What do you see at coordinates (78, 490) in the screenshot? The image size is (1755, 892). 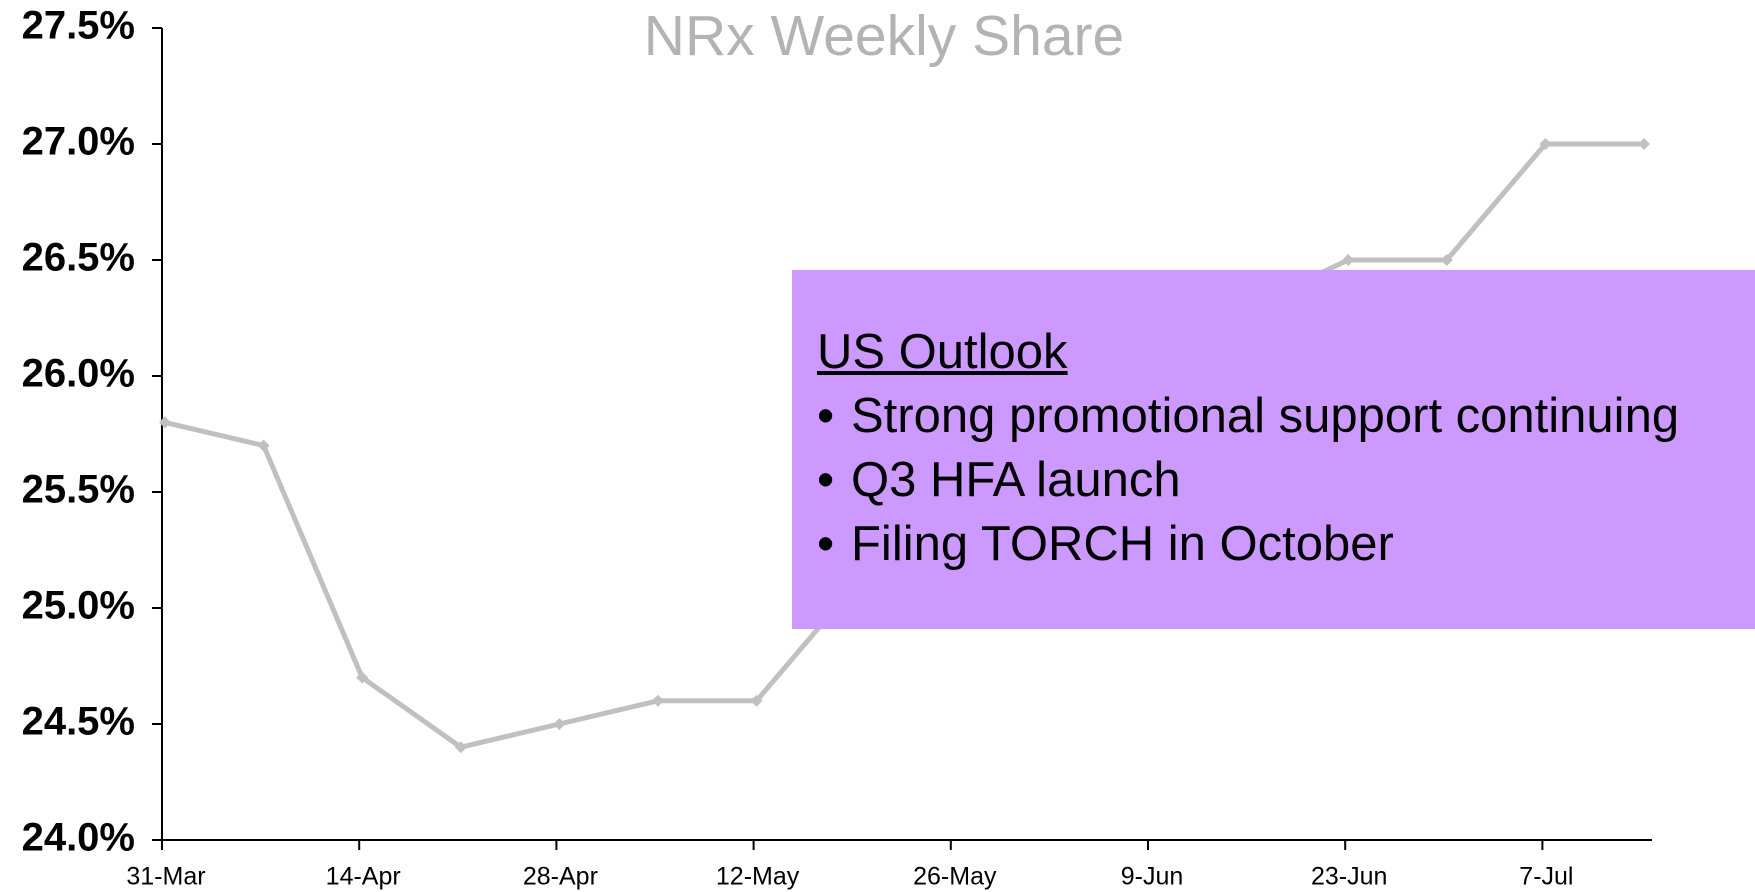 I see `y-tick-label: 25.5%` at bounding box center [78, 490].